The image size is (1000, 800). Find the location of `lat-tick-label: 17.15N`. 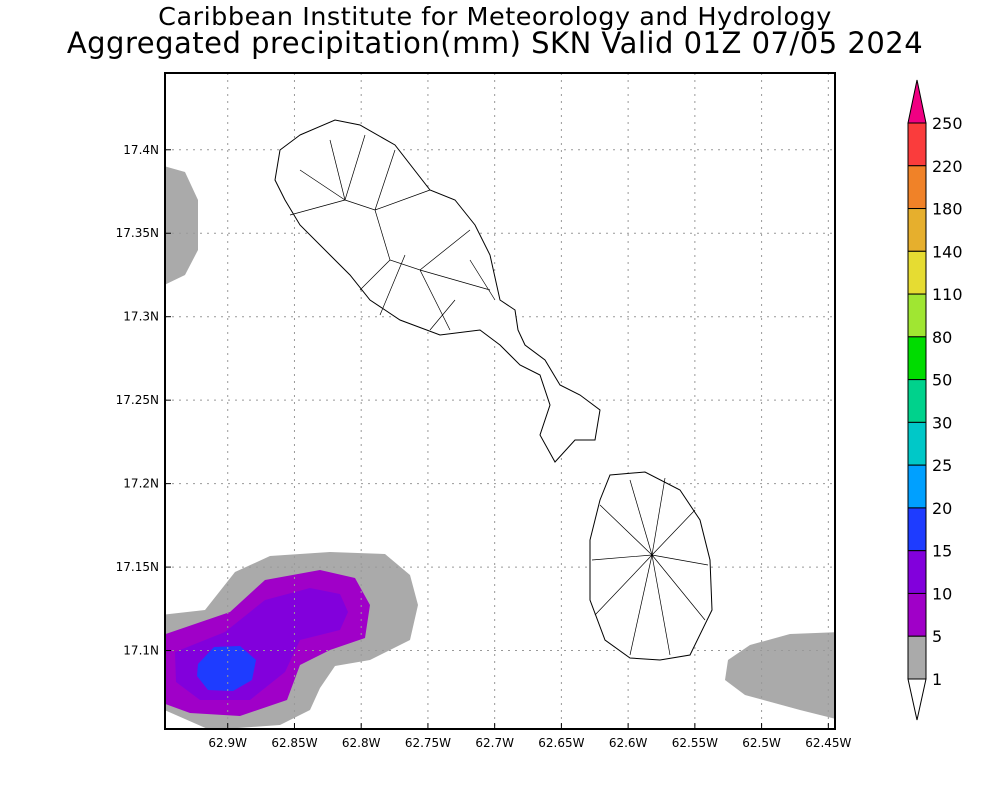

lat-tick-label: 17.15N is located at coordinates (137, 567).